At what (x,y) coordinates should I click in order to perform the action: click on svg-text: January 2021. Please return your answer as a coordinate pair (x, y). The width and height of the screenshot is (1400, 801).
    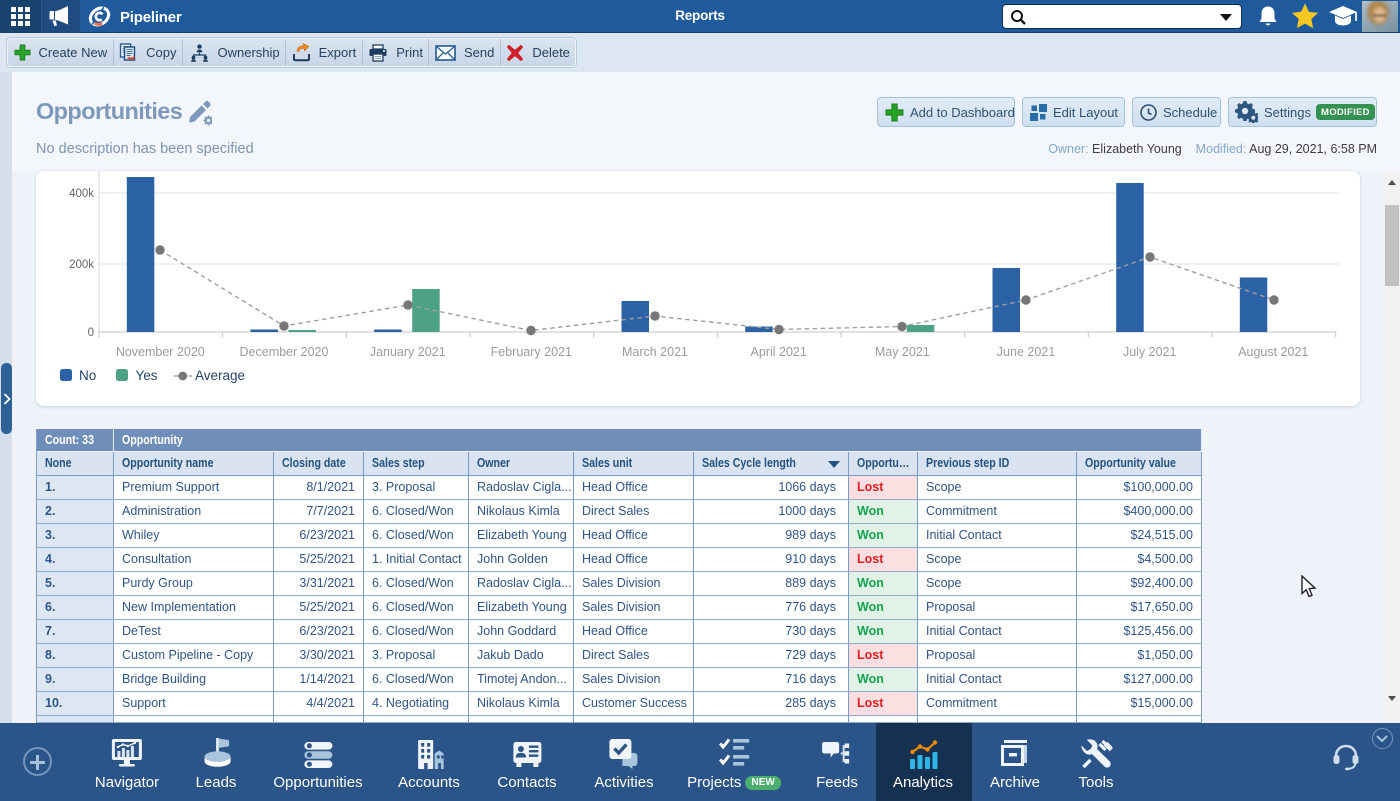
    Looking at the image, I should click on (408, 352).